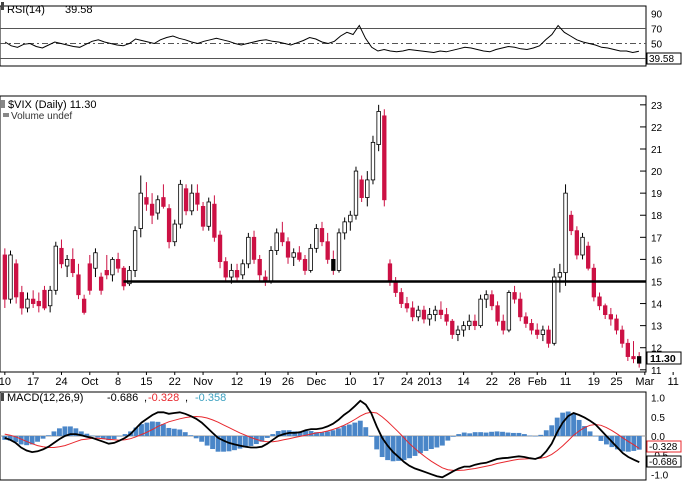  What do you see at coordinates (175, 382) in the screenshot?
I see `x-tick-label: 22` at bounding box center [175, 382].